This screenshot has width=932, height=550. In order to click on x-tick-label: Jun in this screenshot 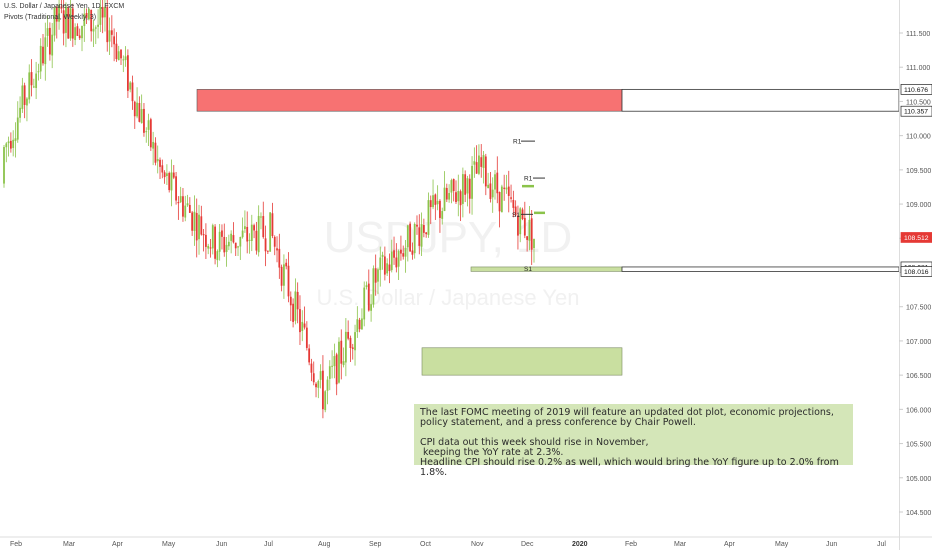, I will do `click(831, 544)`.